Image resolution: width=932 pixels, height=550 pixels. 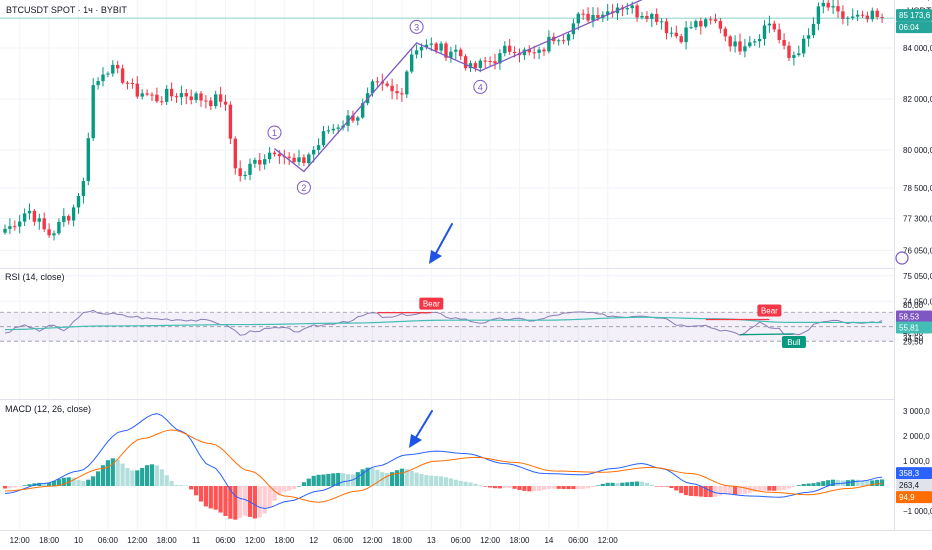 I want to click on arrow-annotation-macd, so click(x=421, y=429).